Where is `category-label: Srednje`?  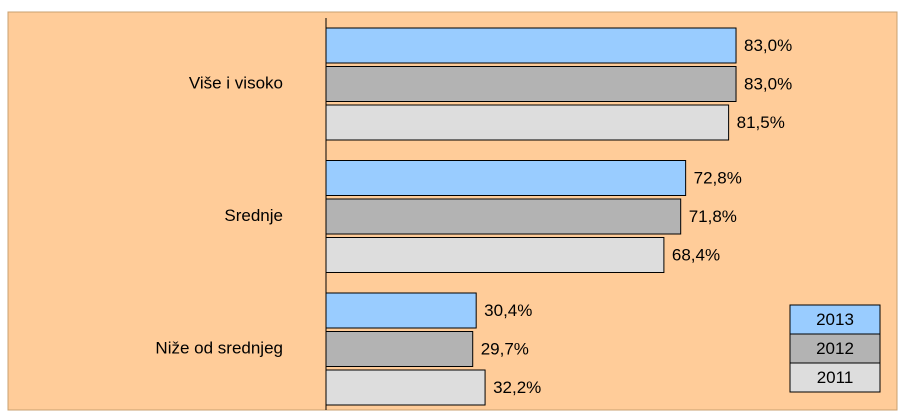 category-label: Srednje is located at coordinates (253, 215).